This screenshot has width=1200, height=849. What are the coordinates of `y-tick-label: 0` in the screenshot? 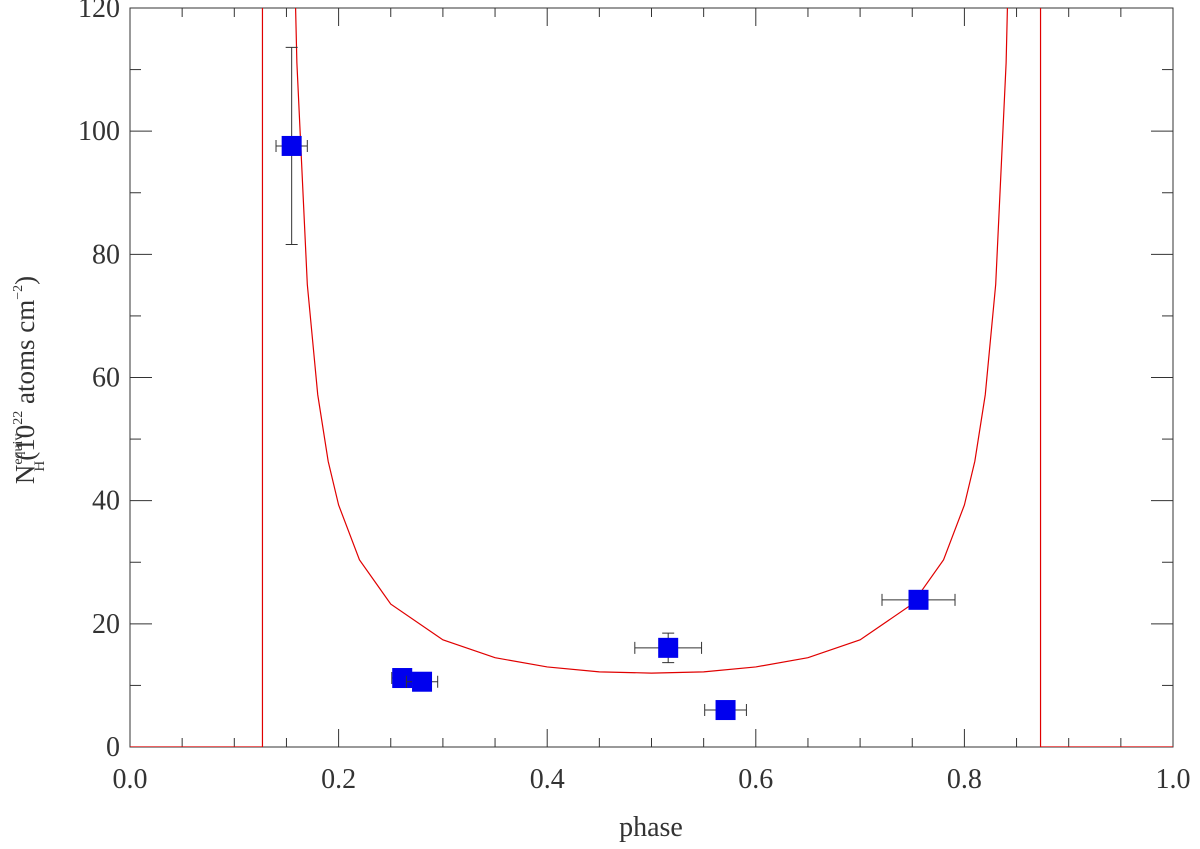 It's located at (113, 747).